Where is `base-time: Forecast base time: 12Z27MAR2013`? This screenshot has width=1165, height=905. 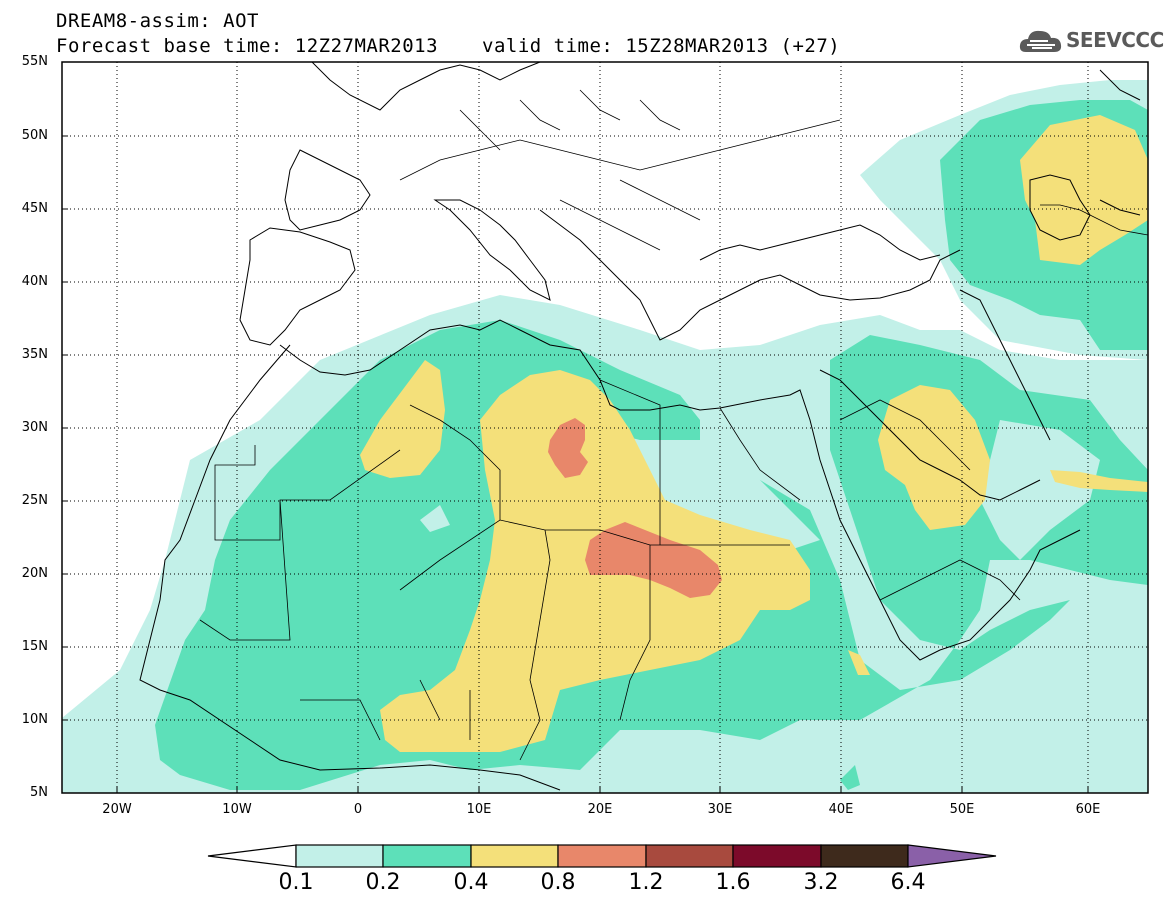
base-time: Forecast base time: 12Z27MAR2013 is located at coordinates (247, 46).